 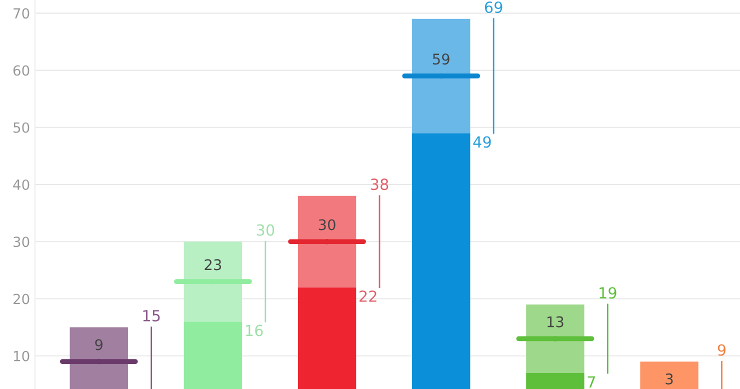 I want to click on total-label: 9, so click(x=722, y=350).